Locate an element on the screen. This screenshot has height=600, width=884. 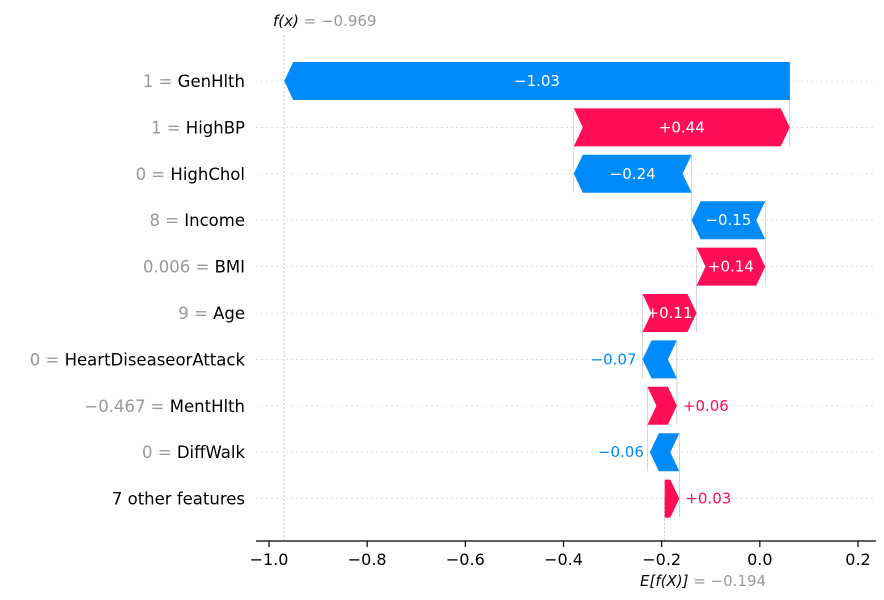
bar-value-label: −1.03 is located at coordinates (537, 81).